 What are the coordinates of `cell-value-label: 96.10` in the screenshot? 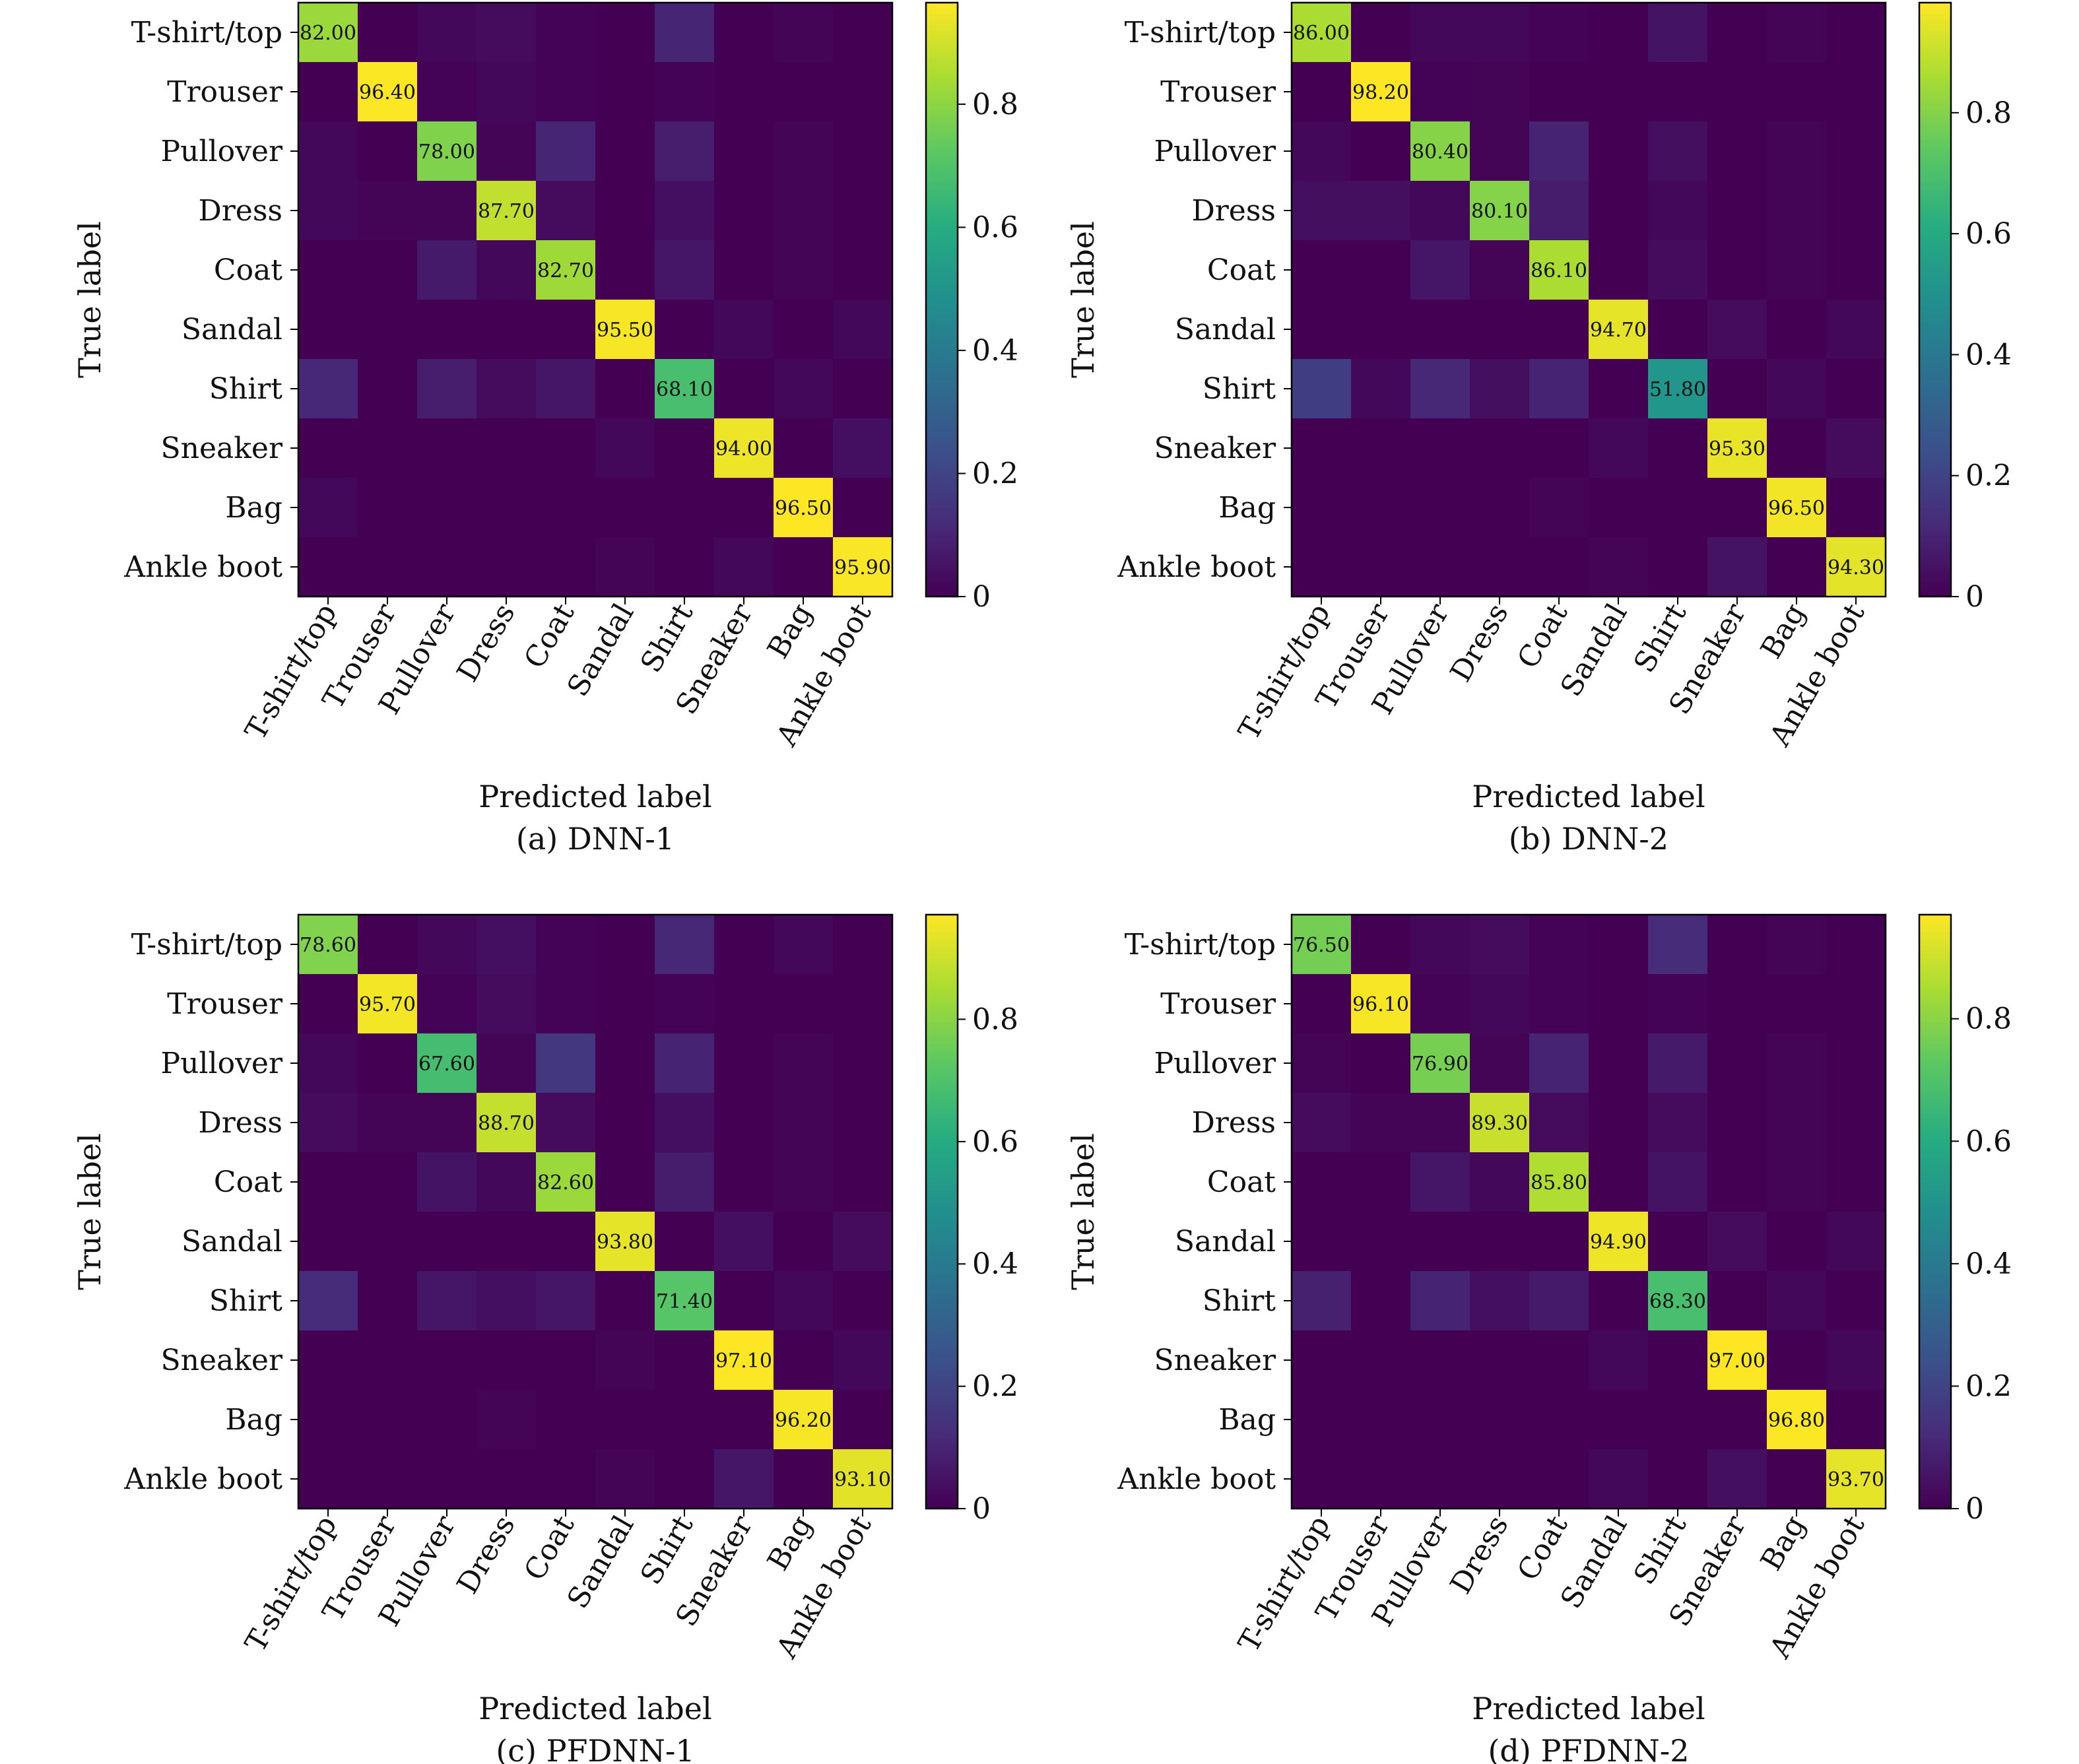 It's located at (1380, 1004).